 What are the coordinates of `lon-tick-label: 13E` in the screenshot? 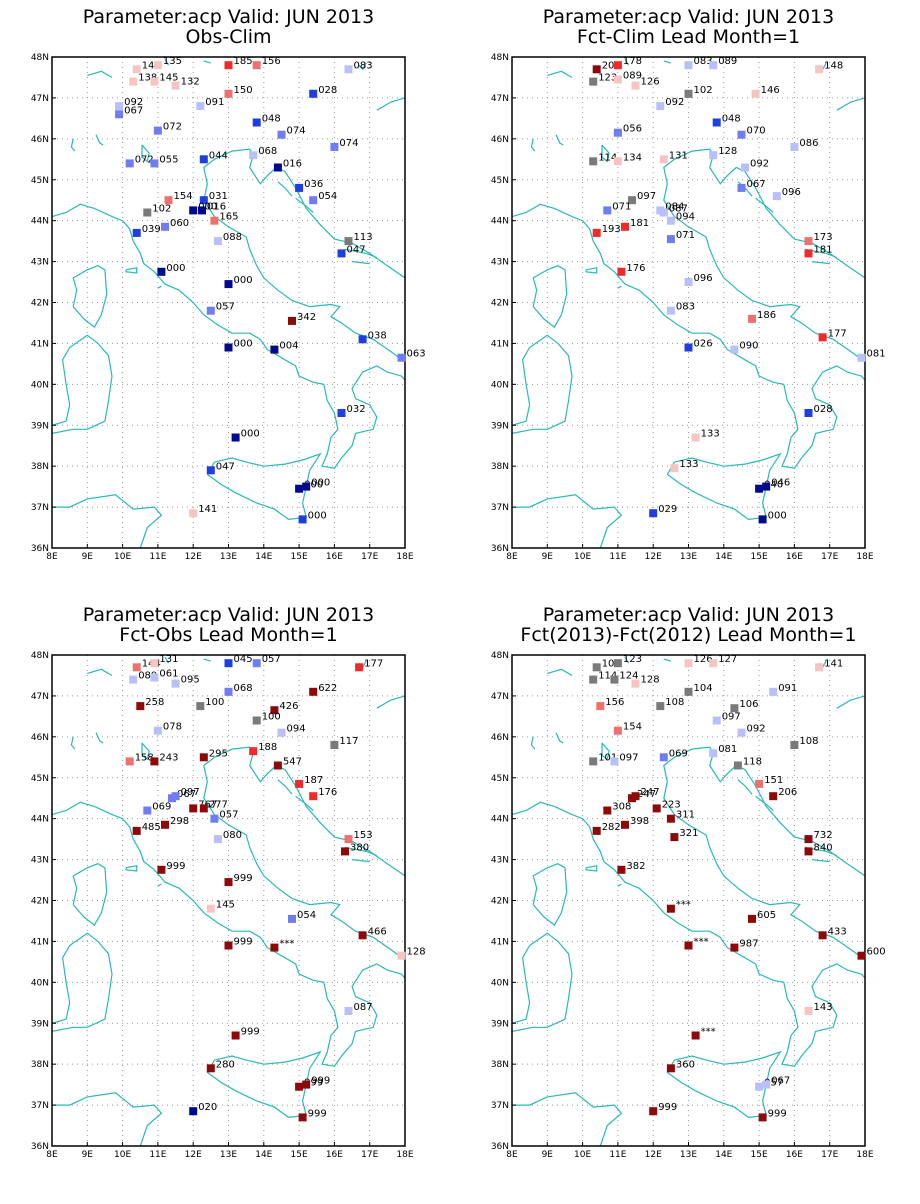 It's located at (688, 557).